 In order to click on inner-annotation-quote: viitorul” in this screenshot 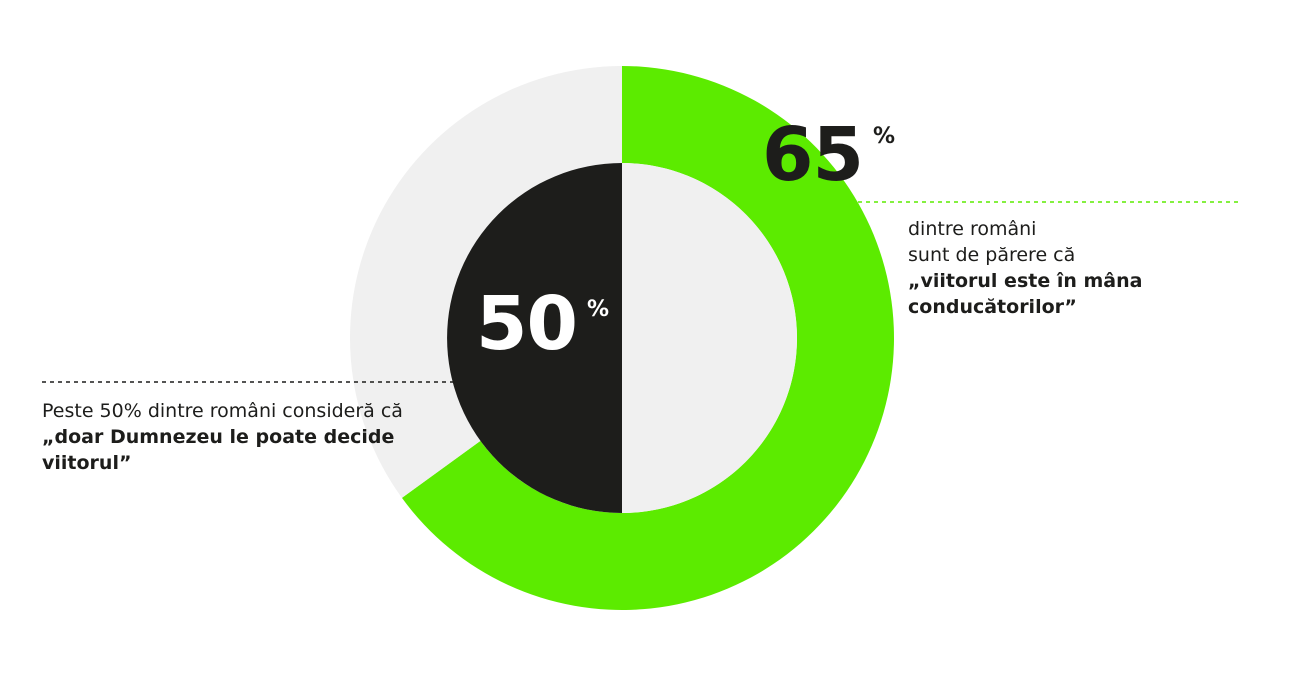, I will do `click(87, 463)`.